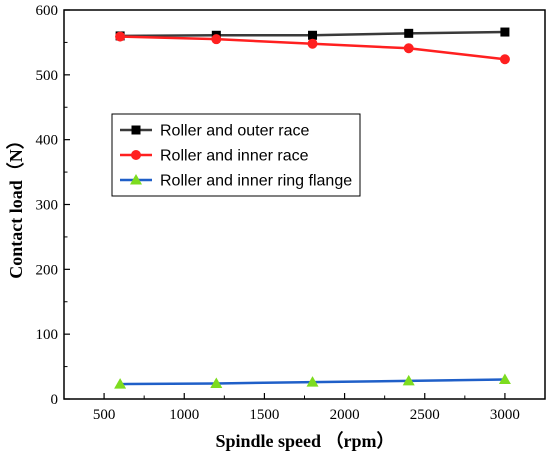  Describe the element at coordinates (304, 441) in the screenshot. I see `x-axis-title: Spindle speed （rpm）` at that location.